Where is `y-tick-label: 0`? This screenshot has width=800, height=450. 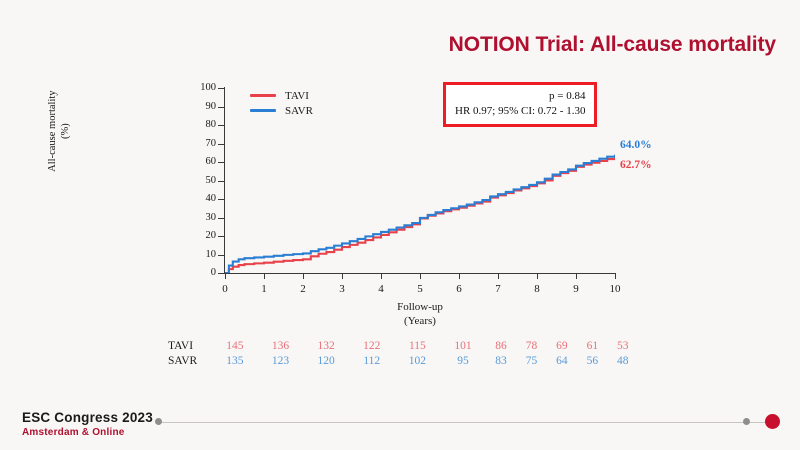
y-tick-label: 0 is located at coordinates (213, 272).